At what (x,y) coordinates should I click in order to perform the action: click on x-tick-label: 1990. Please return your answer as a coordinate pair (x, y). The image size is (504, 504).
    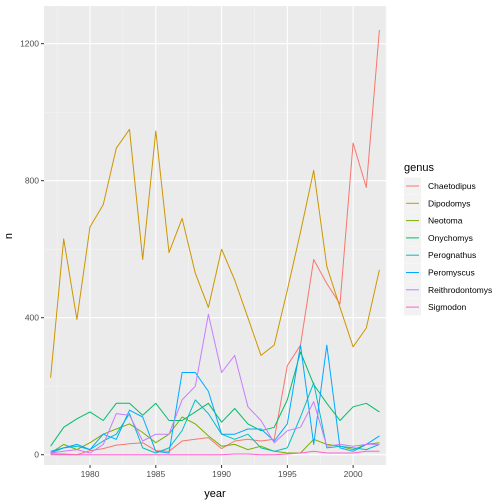
    Looking at the image, I should click on (221, 474).